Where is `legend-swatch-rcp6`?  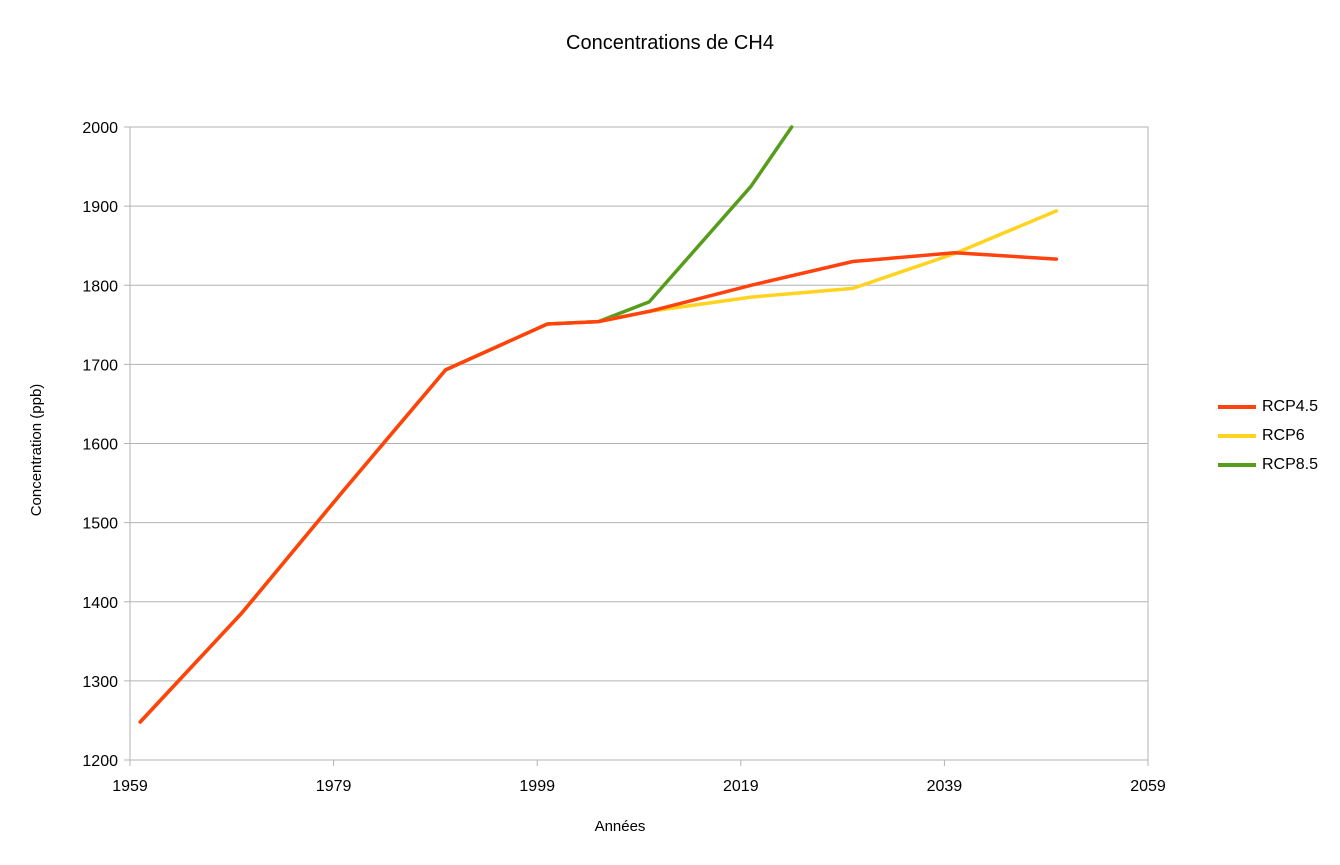 legend-swatch-rcp6 is located at coordinates (1237, 435).